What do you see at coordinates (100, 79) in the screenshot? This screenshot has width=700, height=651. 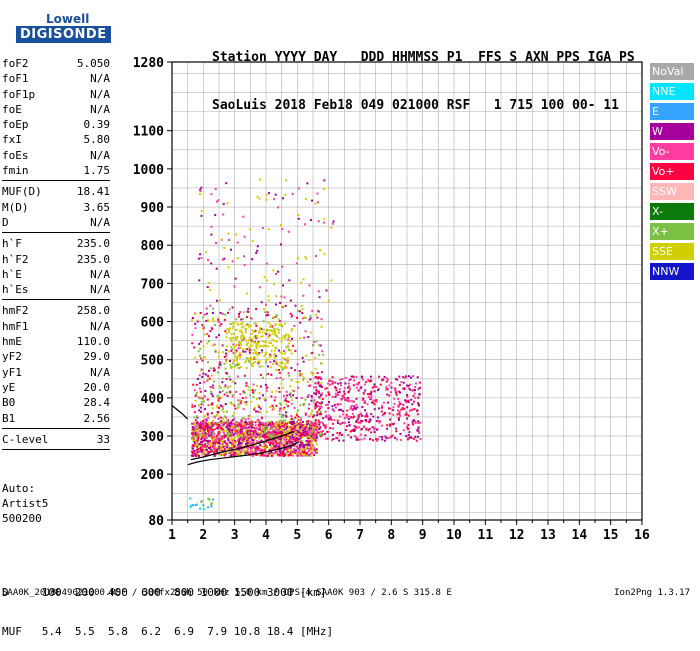 I see `param-value: N/A` at bounding box center [100, 79].